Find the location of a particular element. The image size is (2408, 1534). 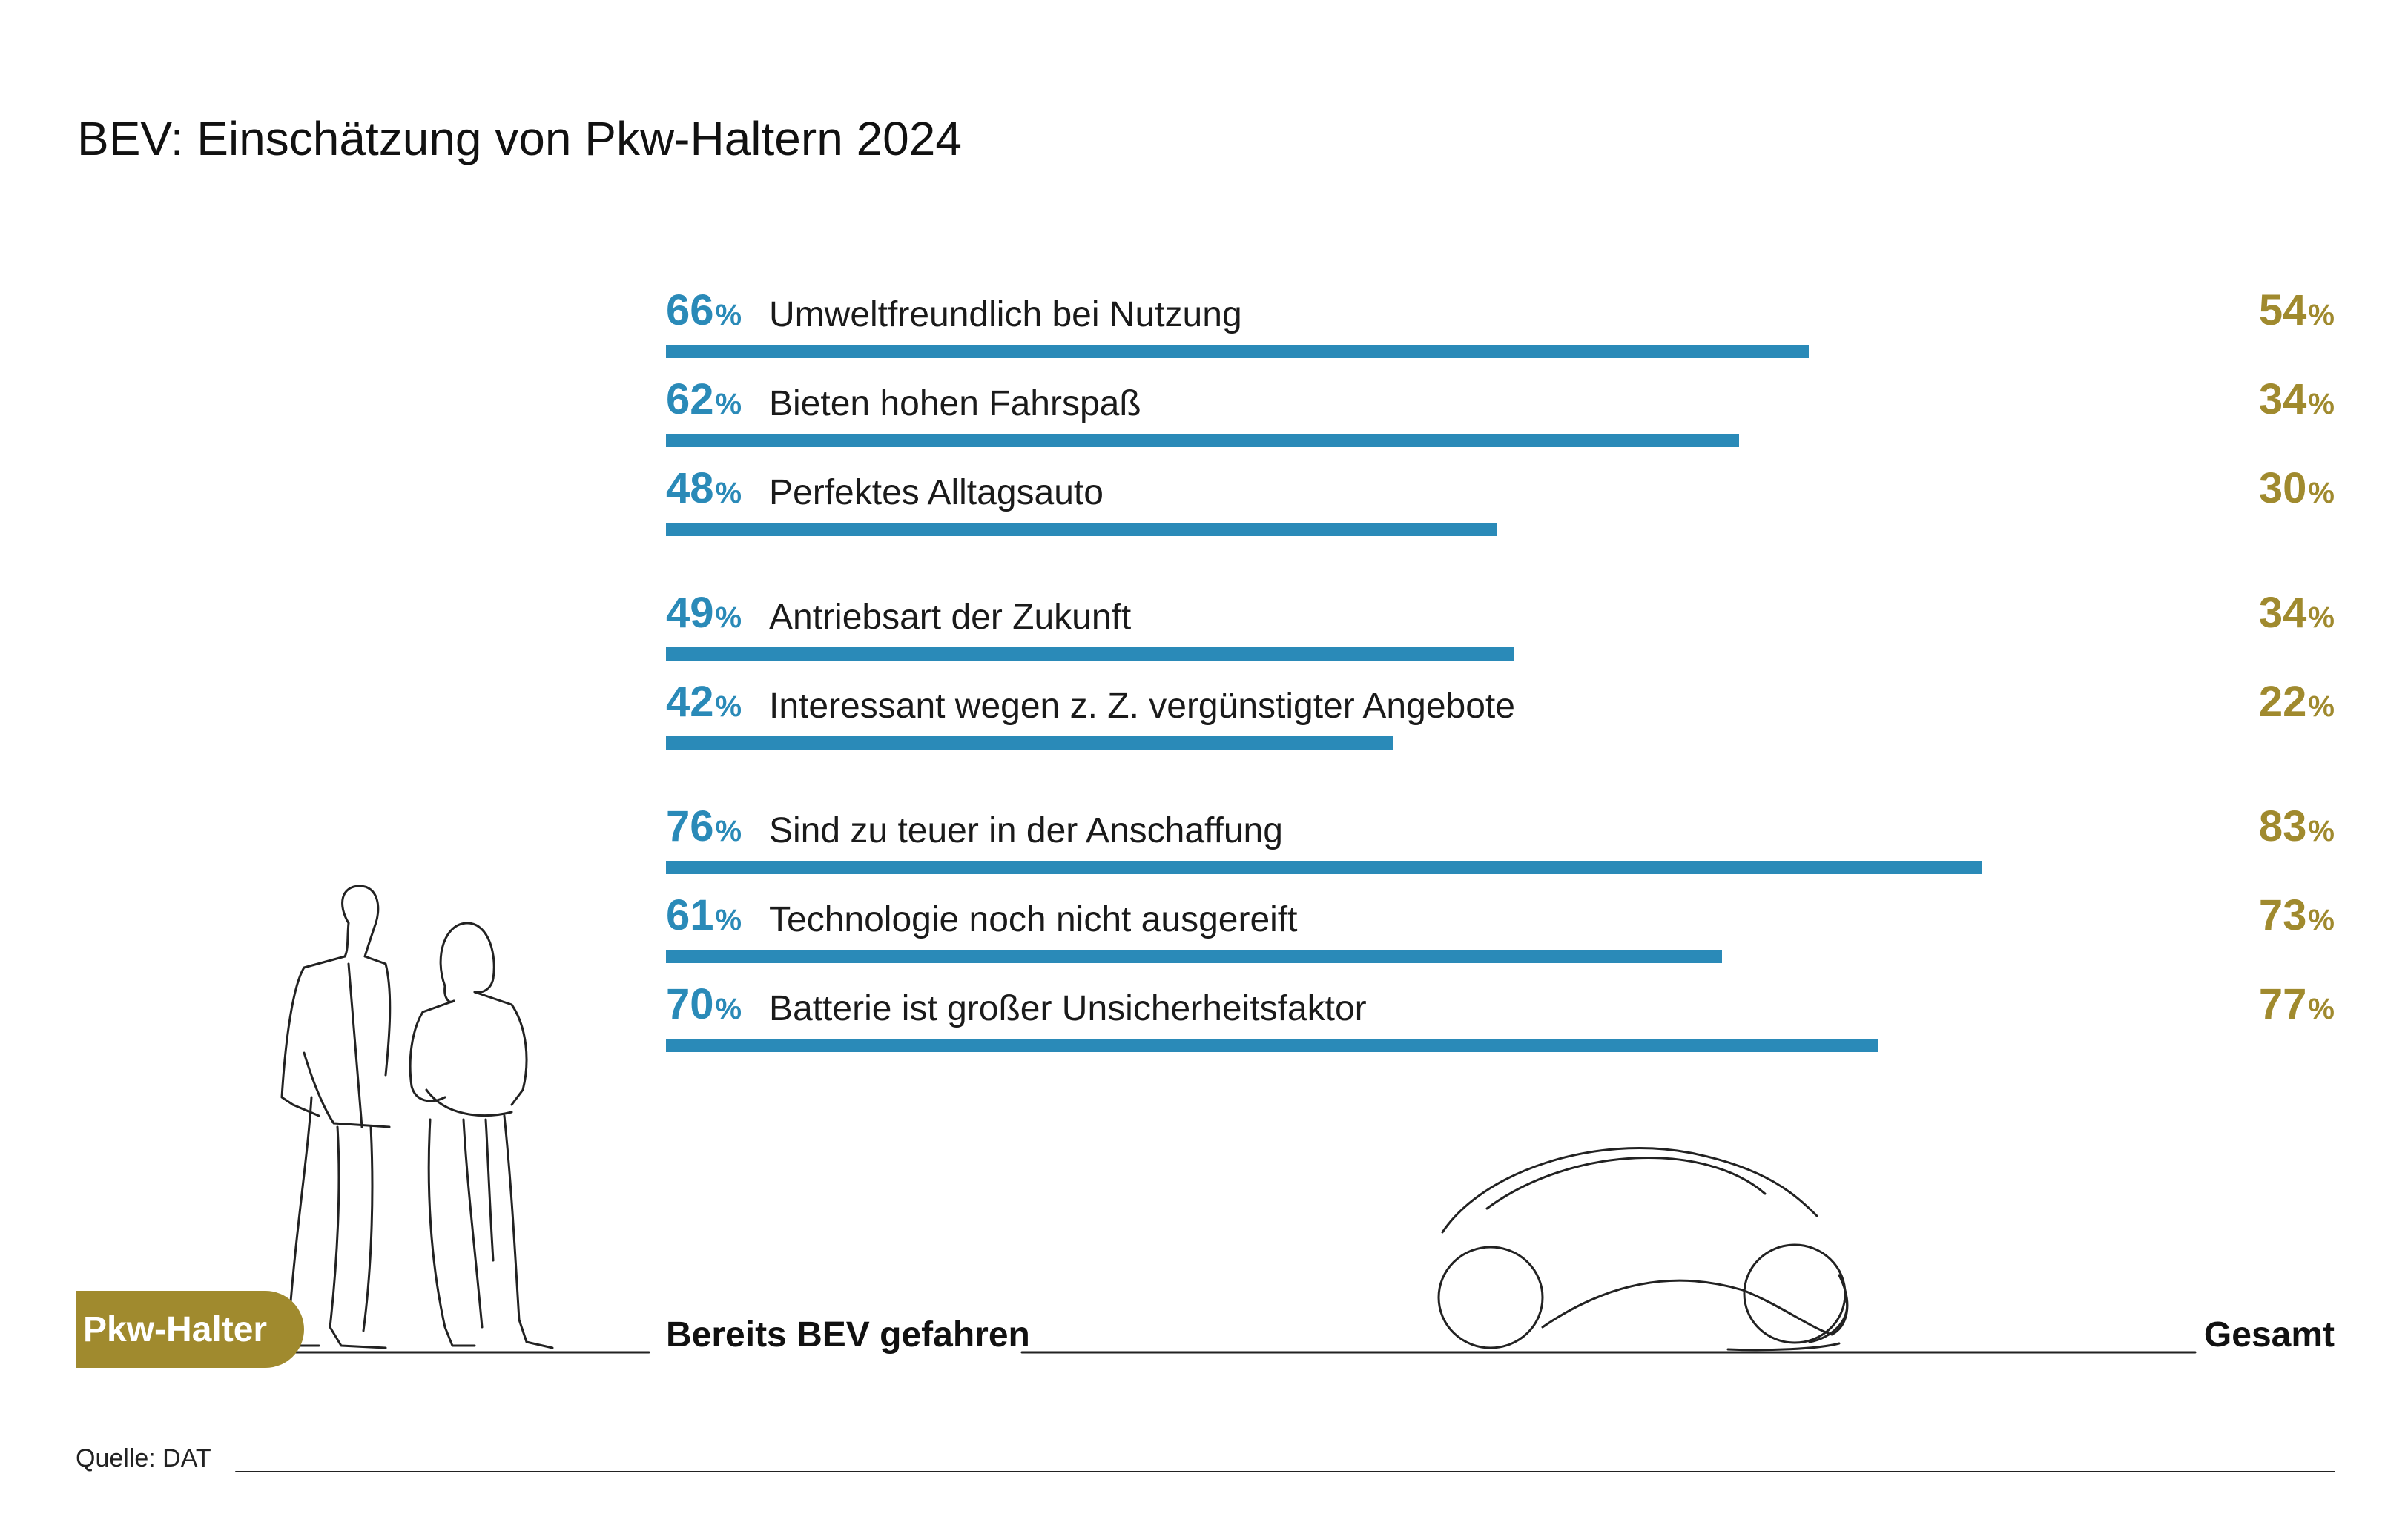

total-value-number: 54 is located at coordinates (2283, 310).